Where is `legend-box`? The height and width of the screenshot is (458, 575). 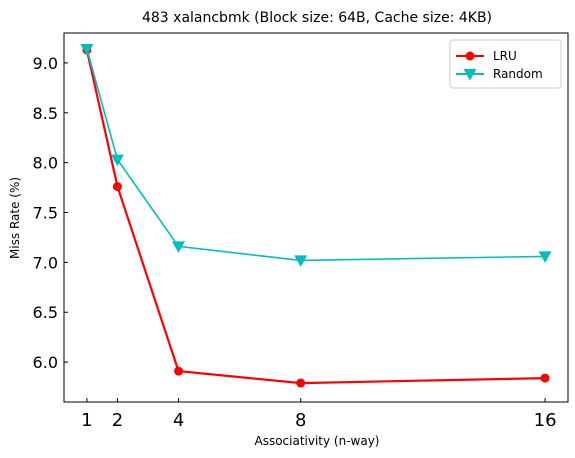 legend-box is located at coordinates (505, 64).